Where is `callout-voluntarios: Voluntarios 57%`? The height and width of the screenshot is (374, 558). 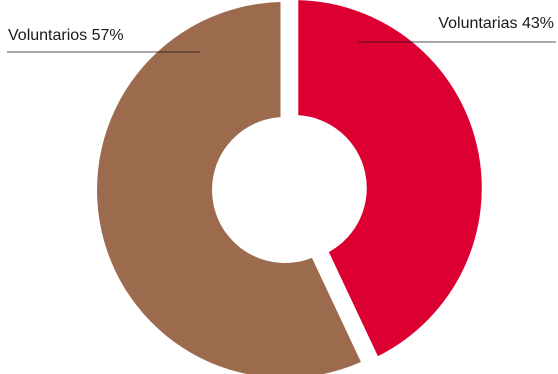
callout-voluntarios: Voluntarios 57% is located at coordinates (103, 40).